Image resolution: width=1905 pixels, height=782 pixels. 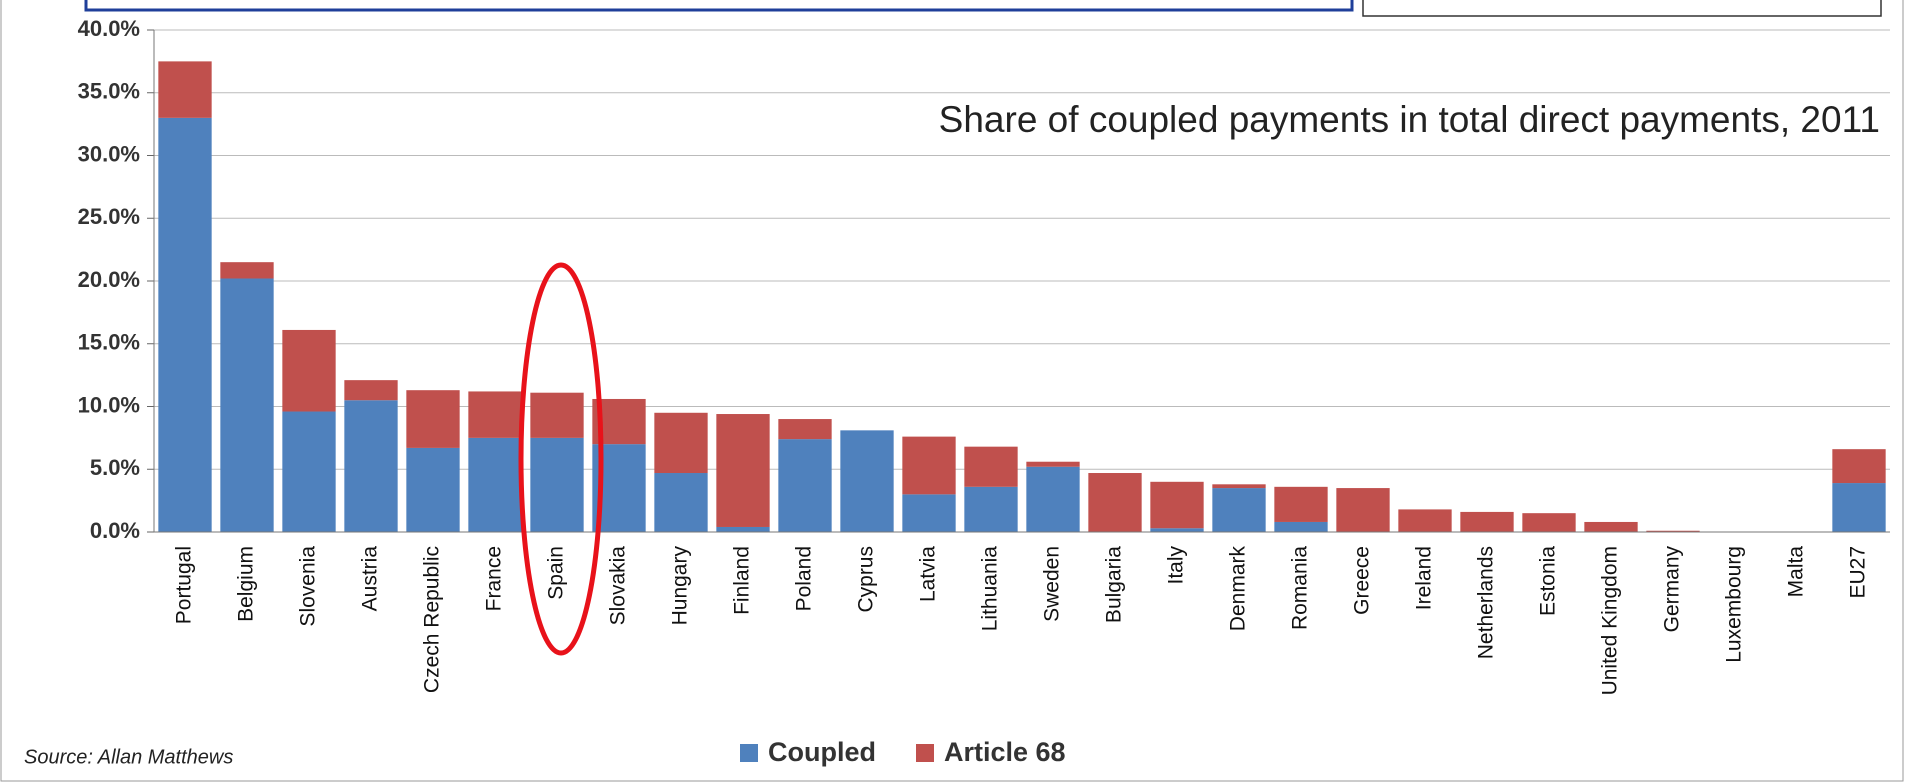 What do you see at coordinates (432, 619) in the screenshot?
I see `x-tick-label: Czech Republic` at bounding box center [432, 619].